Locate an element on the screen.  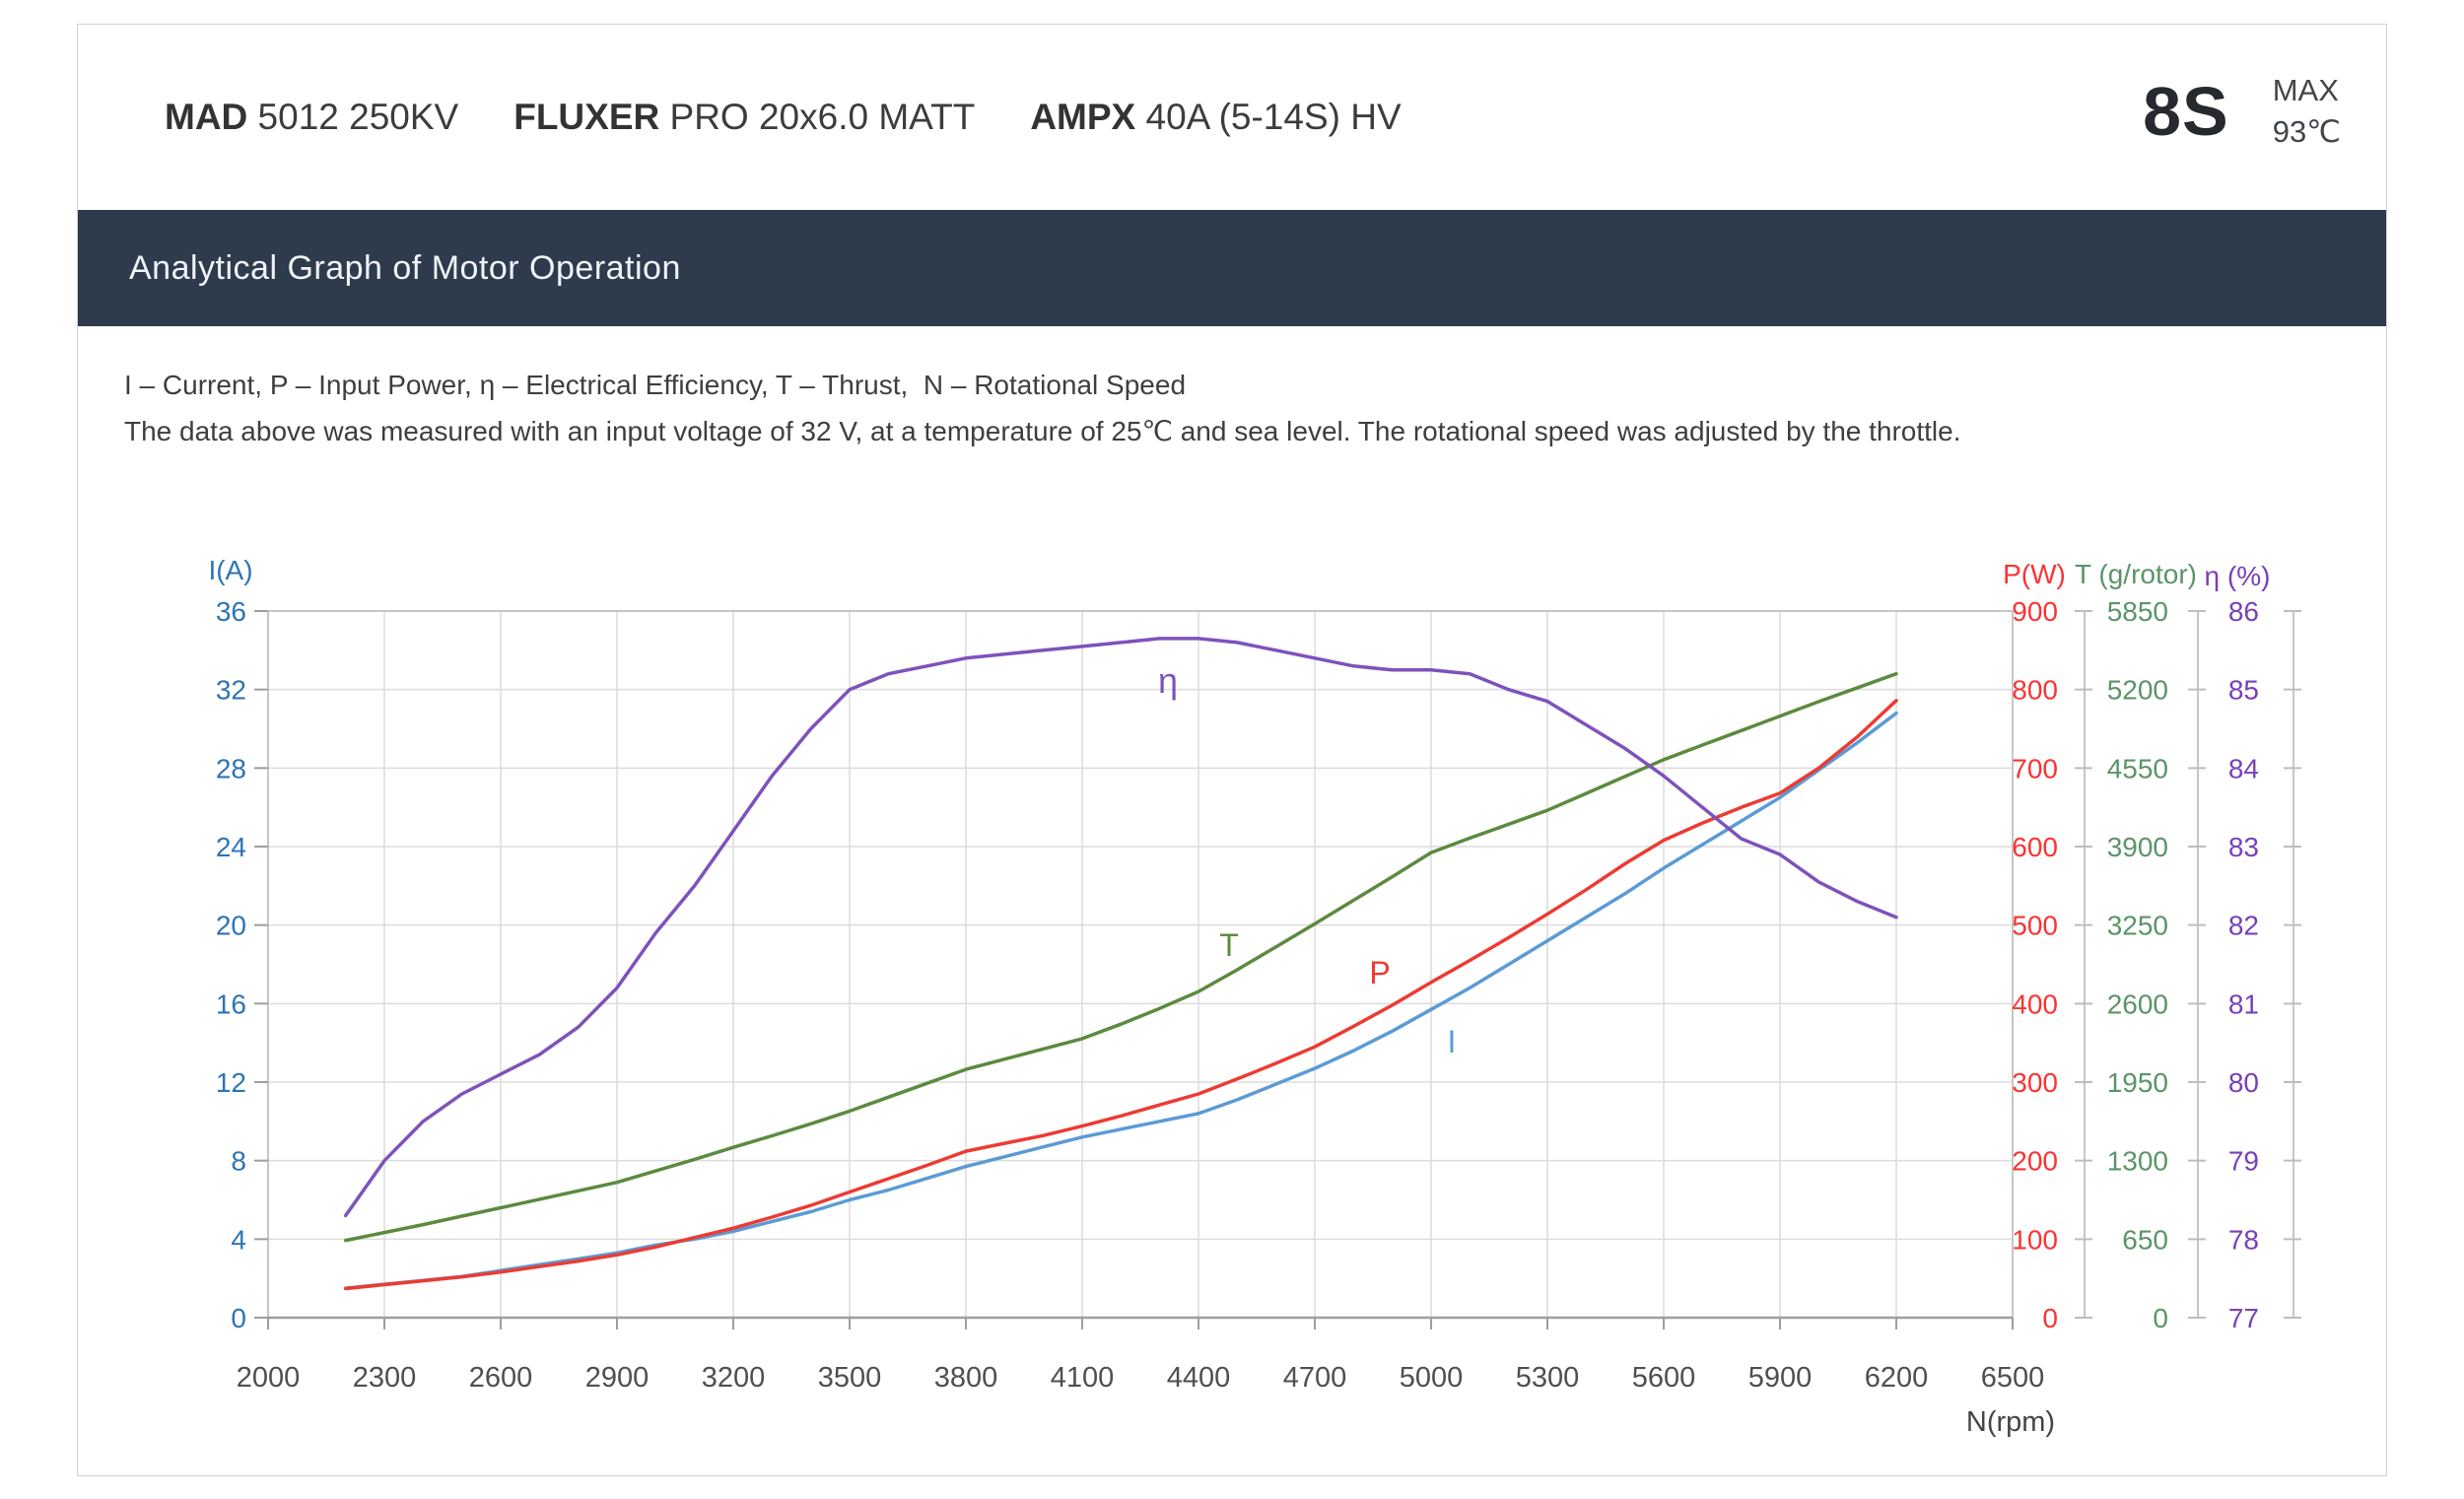
battery-rating: 8S is located at coordinates (2186, 112).